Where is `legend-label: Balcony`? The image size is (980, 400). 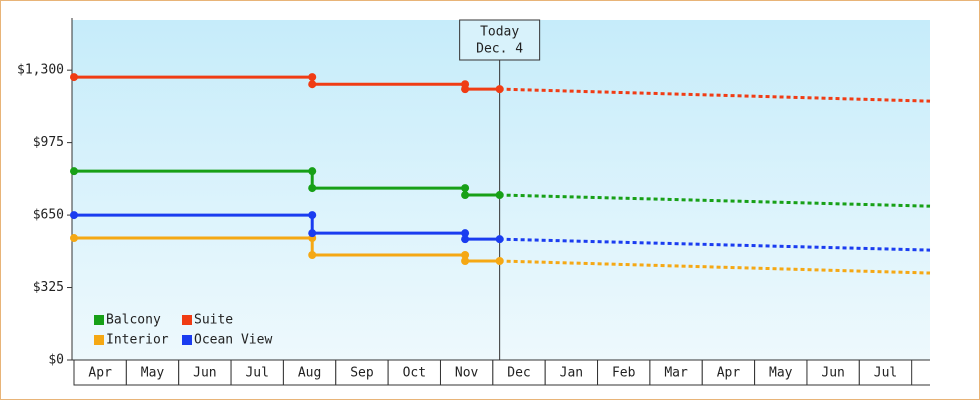
legend-label: Balcony is located at coordinates (133, 320).